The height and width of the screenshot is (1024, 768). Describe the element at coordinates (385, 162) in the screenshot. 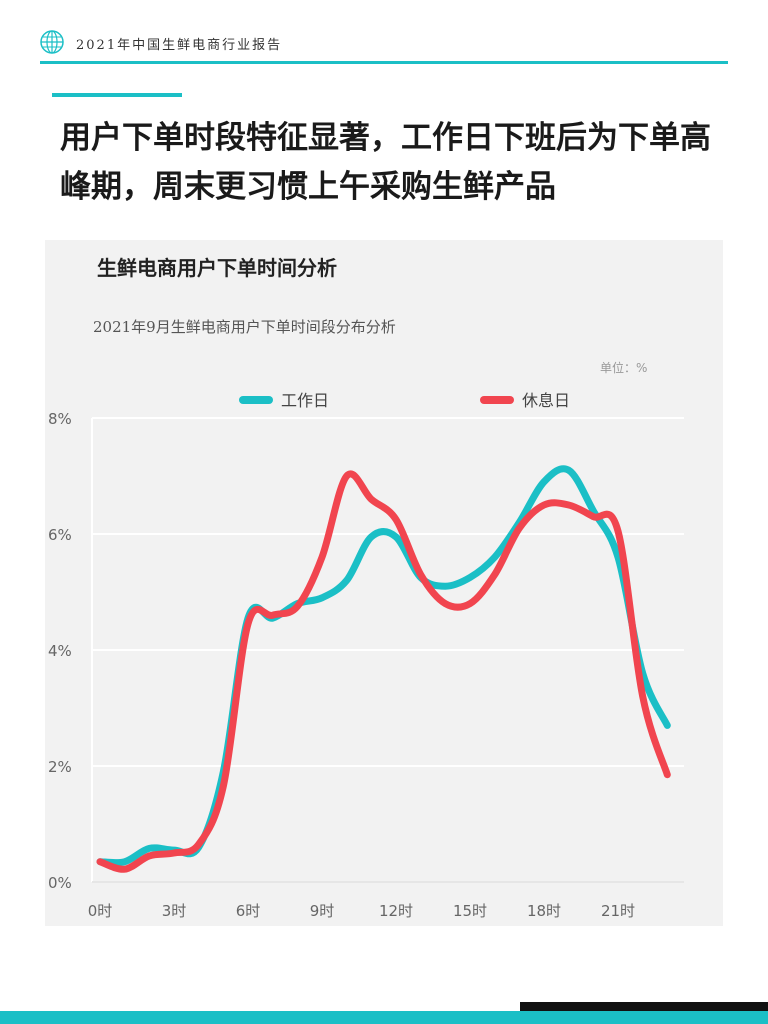

I see `page-headline: 用户下单时段特征显著，工作日下班后为下单高峰期，周末更习惯上午采购生鲜产品` at that location.